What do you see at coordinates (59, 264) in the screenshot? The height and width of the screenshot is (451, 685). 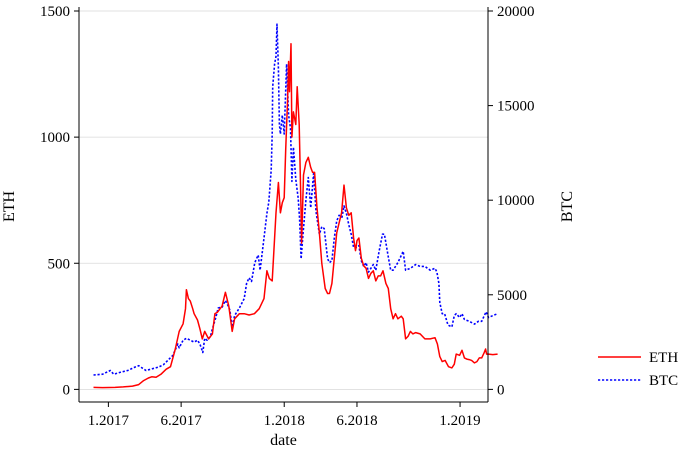 I see `left-y-tick-label: 500` at bounding box center [59, 264].